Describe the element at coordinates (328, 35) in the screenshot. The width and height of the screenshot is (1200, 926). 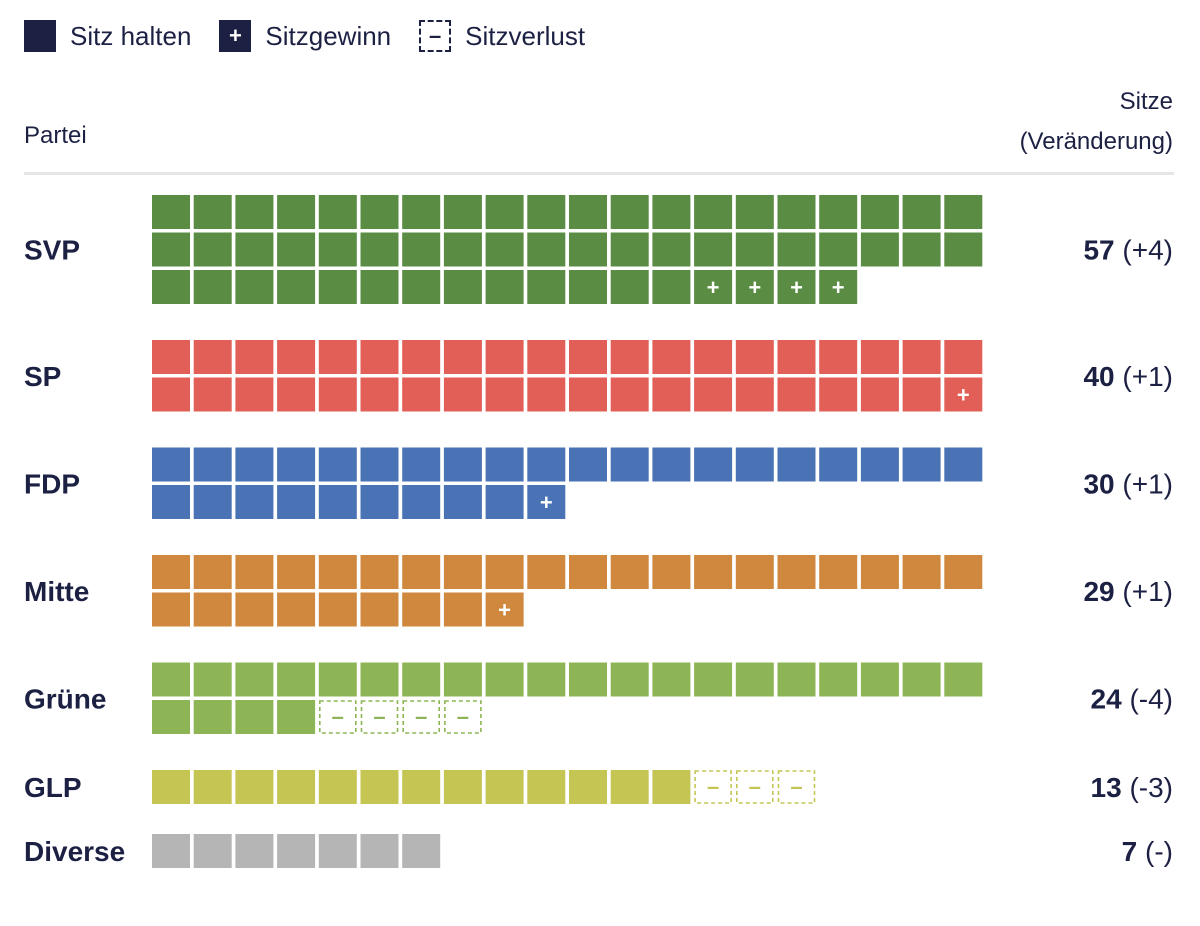
I see `legend-label-gain: Sitzgewinn` at that location.